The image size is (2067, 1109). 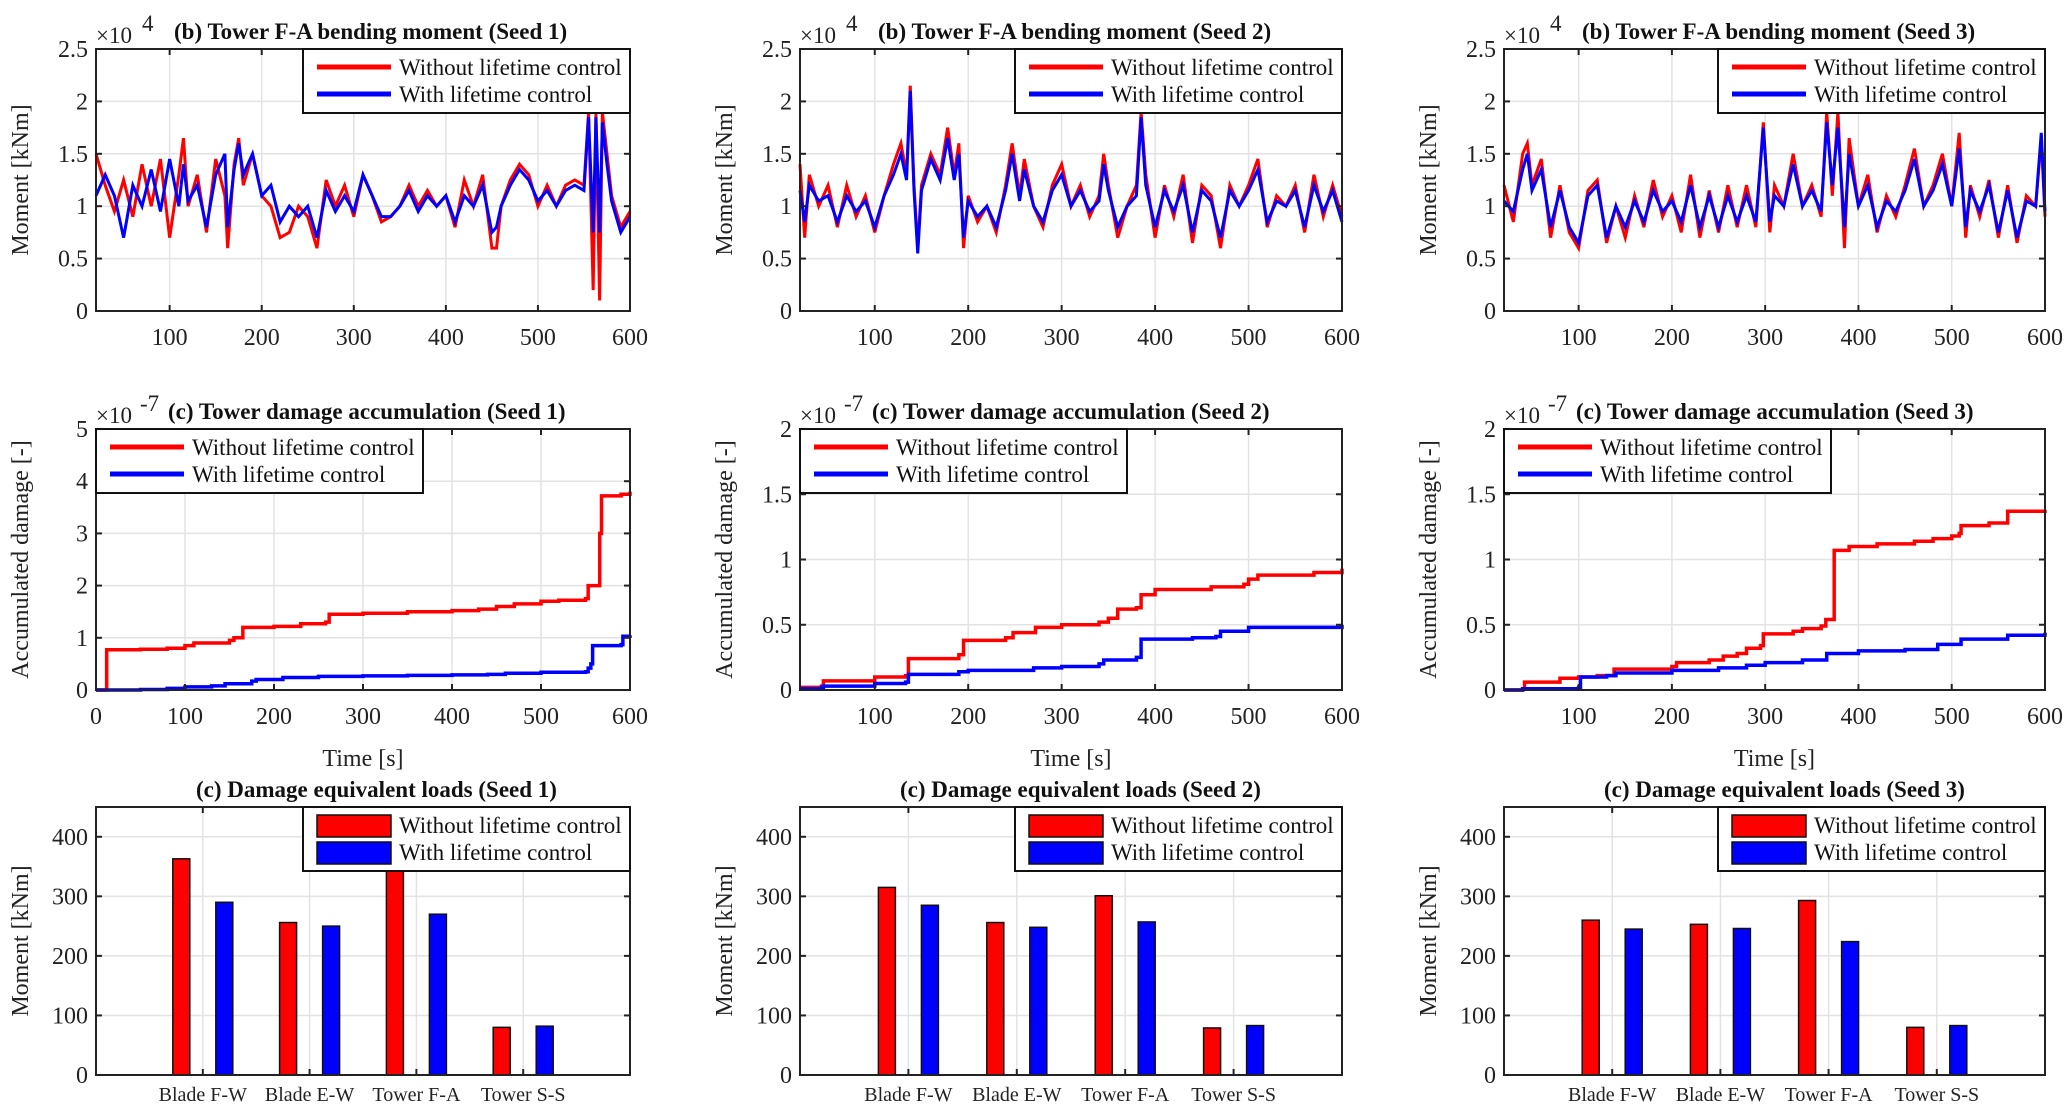 What do you see at coordinates (774, 1016) in the screenshot?
I see `y-tick-label: 100` at bounding box center [774, 1016].